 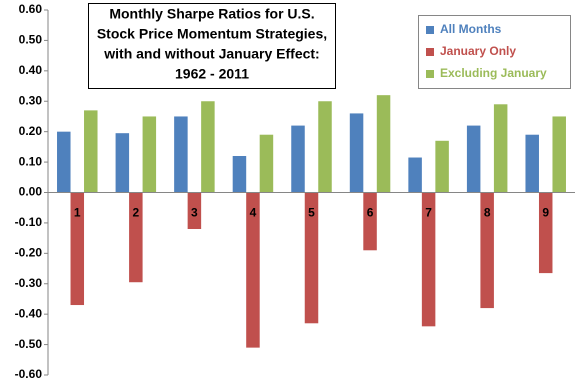 What do you see at coordinates (29, 222) in the screenshot?
I see `y-tick-label: -0.10` at bounding box center [29, 222].